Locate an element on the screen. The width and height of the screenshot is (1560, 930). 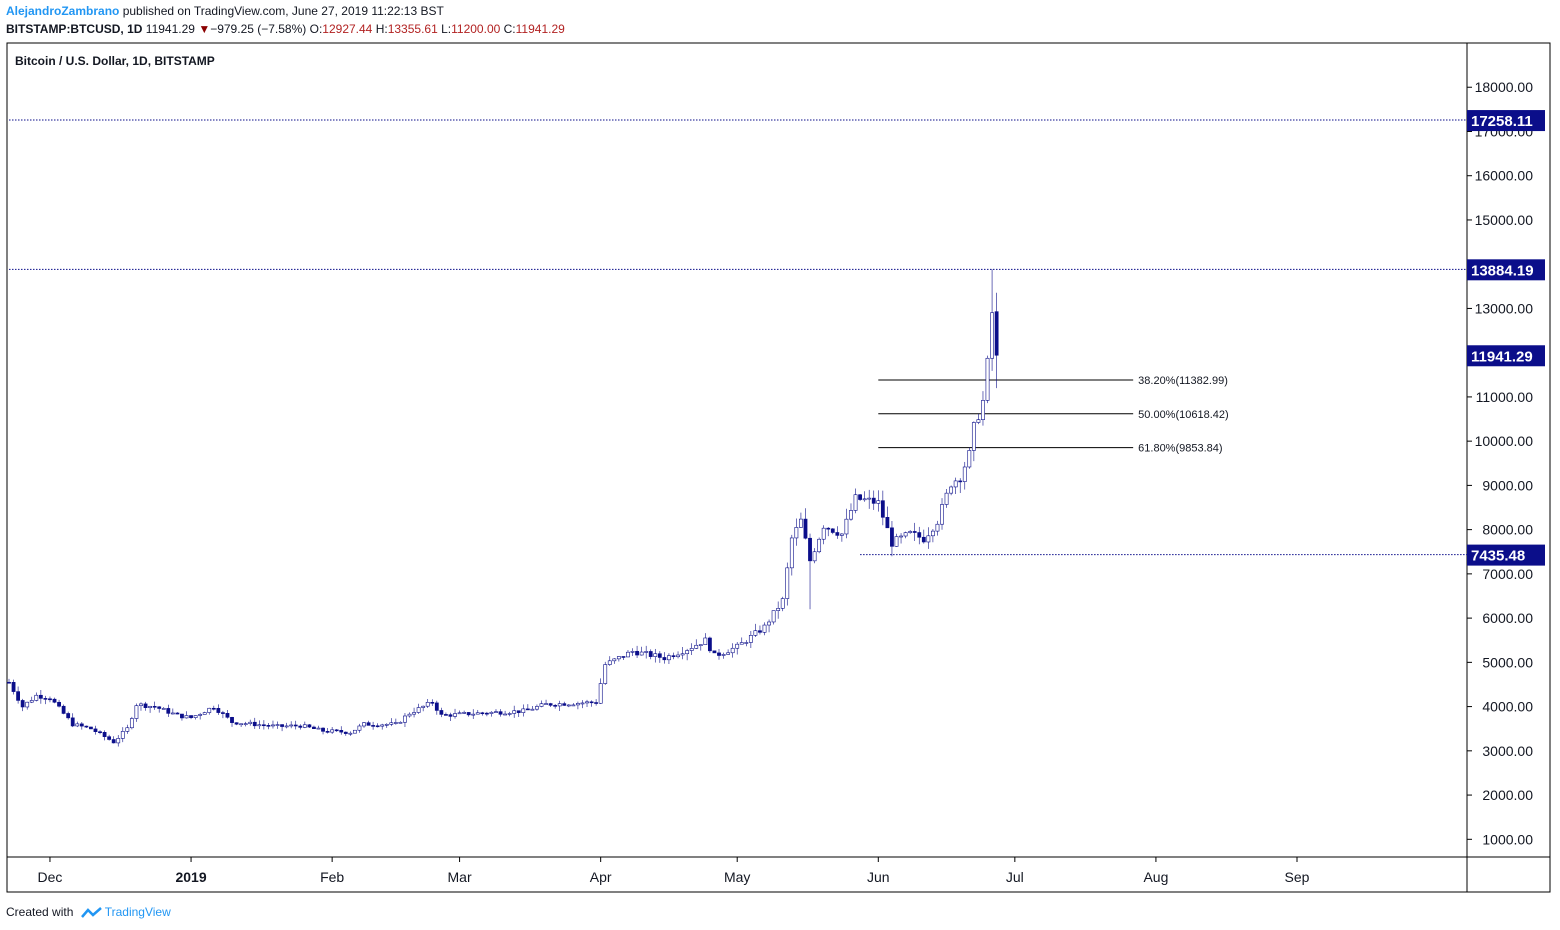
x-tick-label: Sep is located at coordinates (1297, 877).